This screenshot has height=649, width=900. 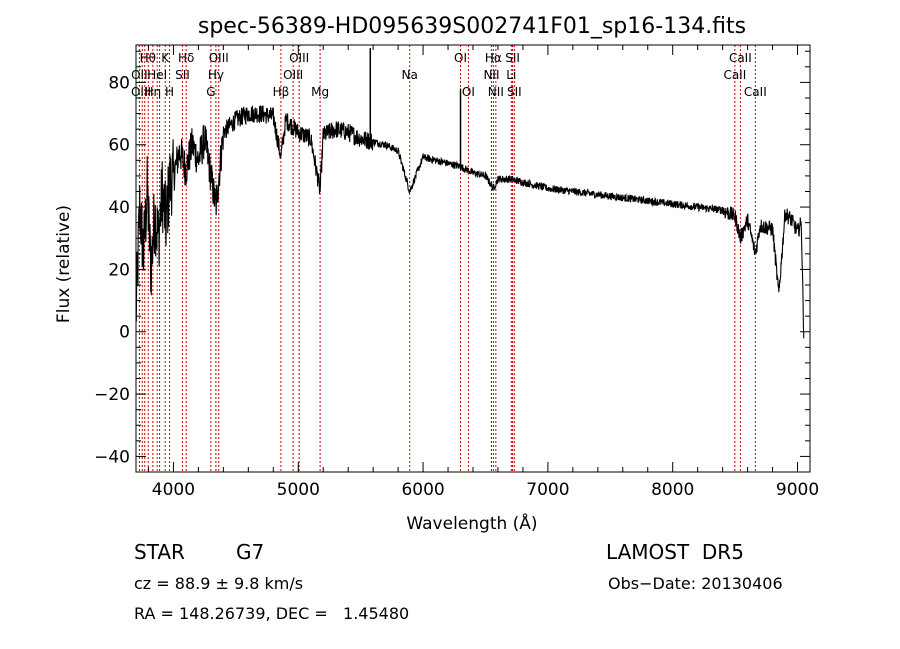 What do you see at coordinates (410, 75) in the screenshot?
I see `line-marker-label: Na` at bounding box center [410, 75].